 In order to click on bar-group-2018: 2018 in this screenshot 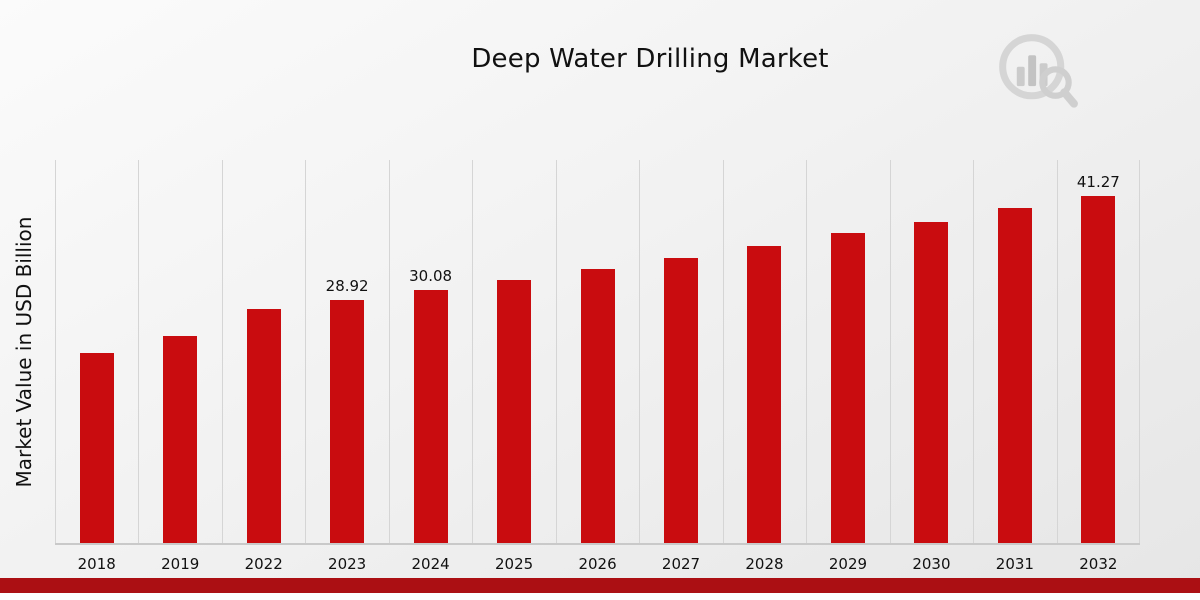, I will do `click(96, 366)`.